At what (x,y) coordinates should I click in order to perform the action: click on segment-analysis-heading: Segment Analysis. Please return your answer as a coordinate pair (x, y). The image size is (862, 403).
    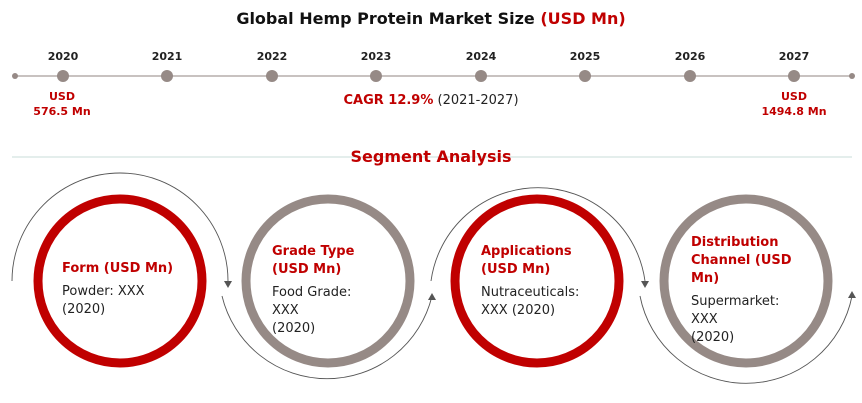
    Looking at the image, I should click on (431, 156).